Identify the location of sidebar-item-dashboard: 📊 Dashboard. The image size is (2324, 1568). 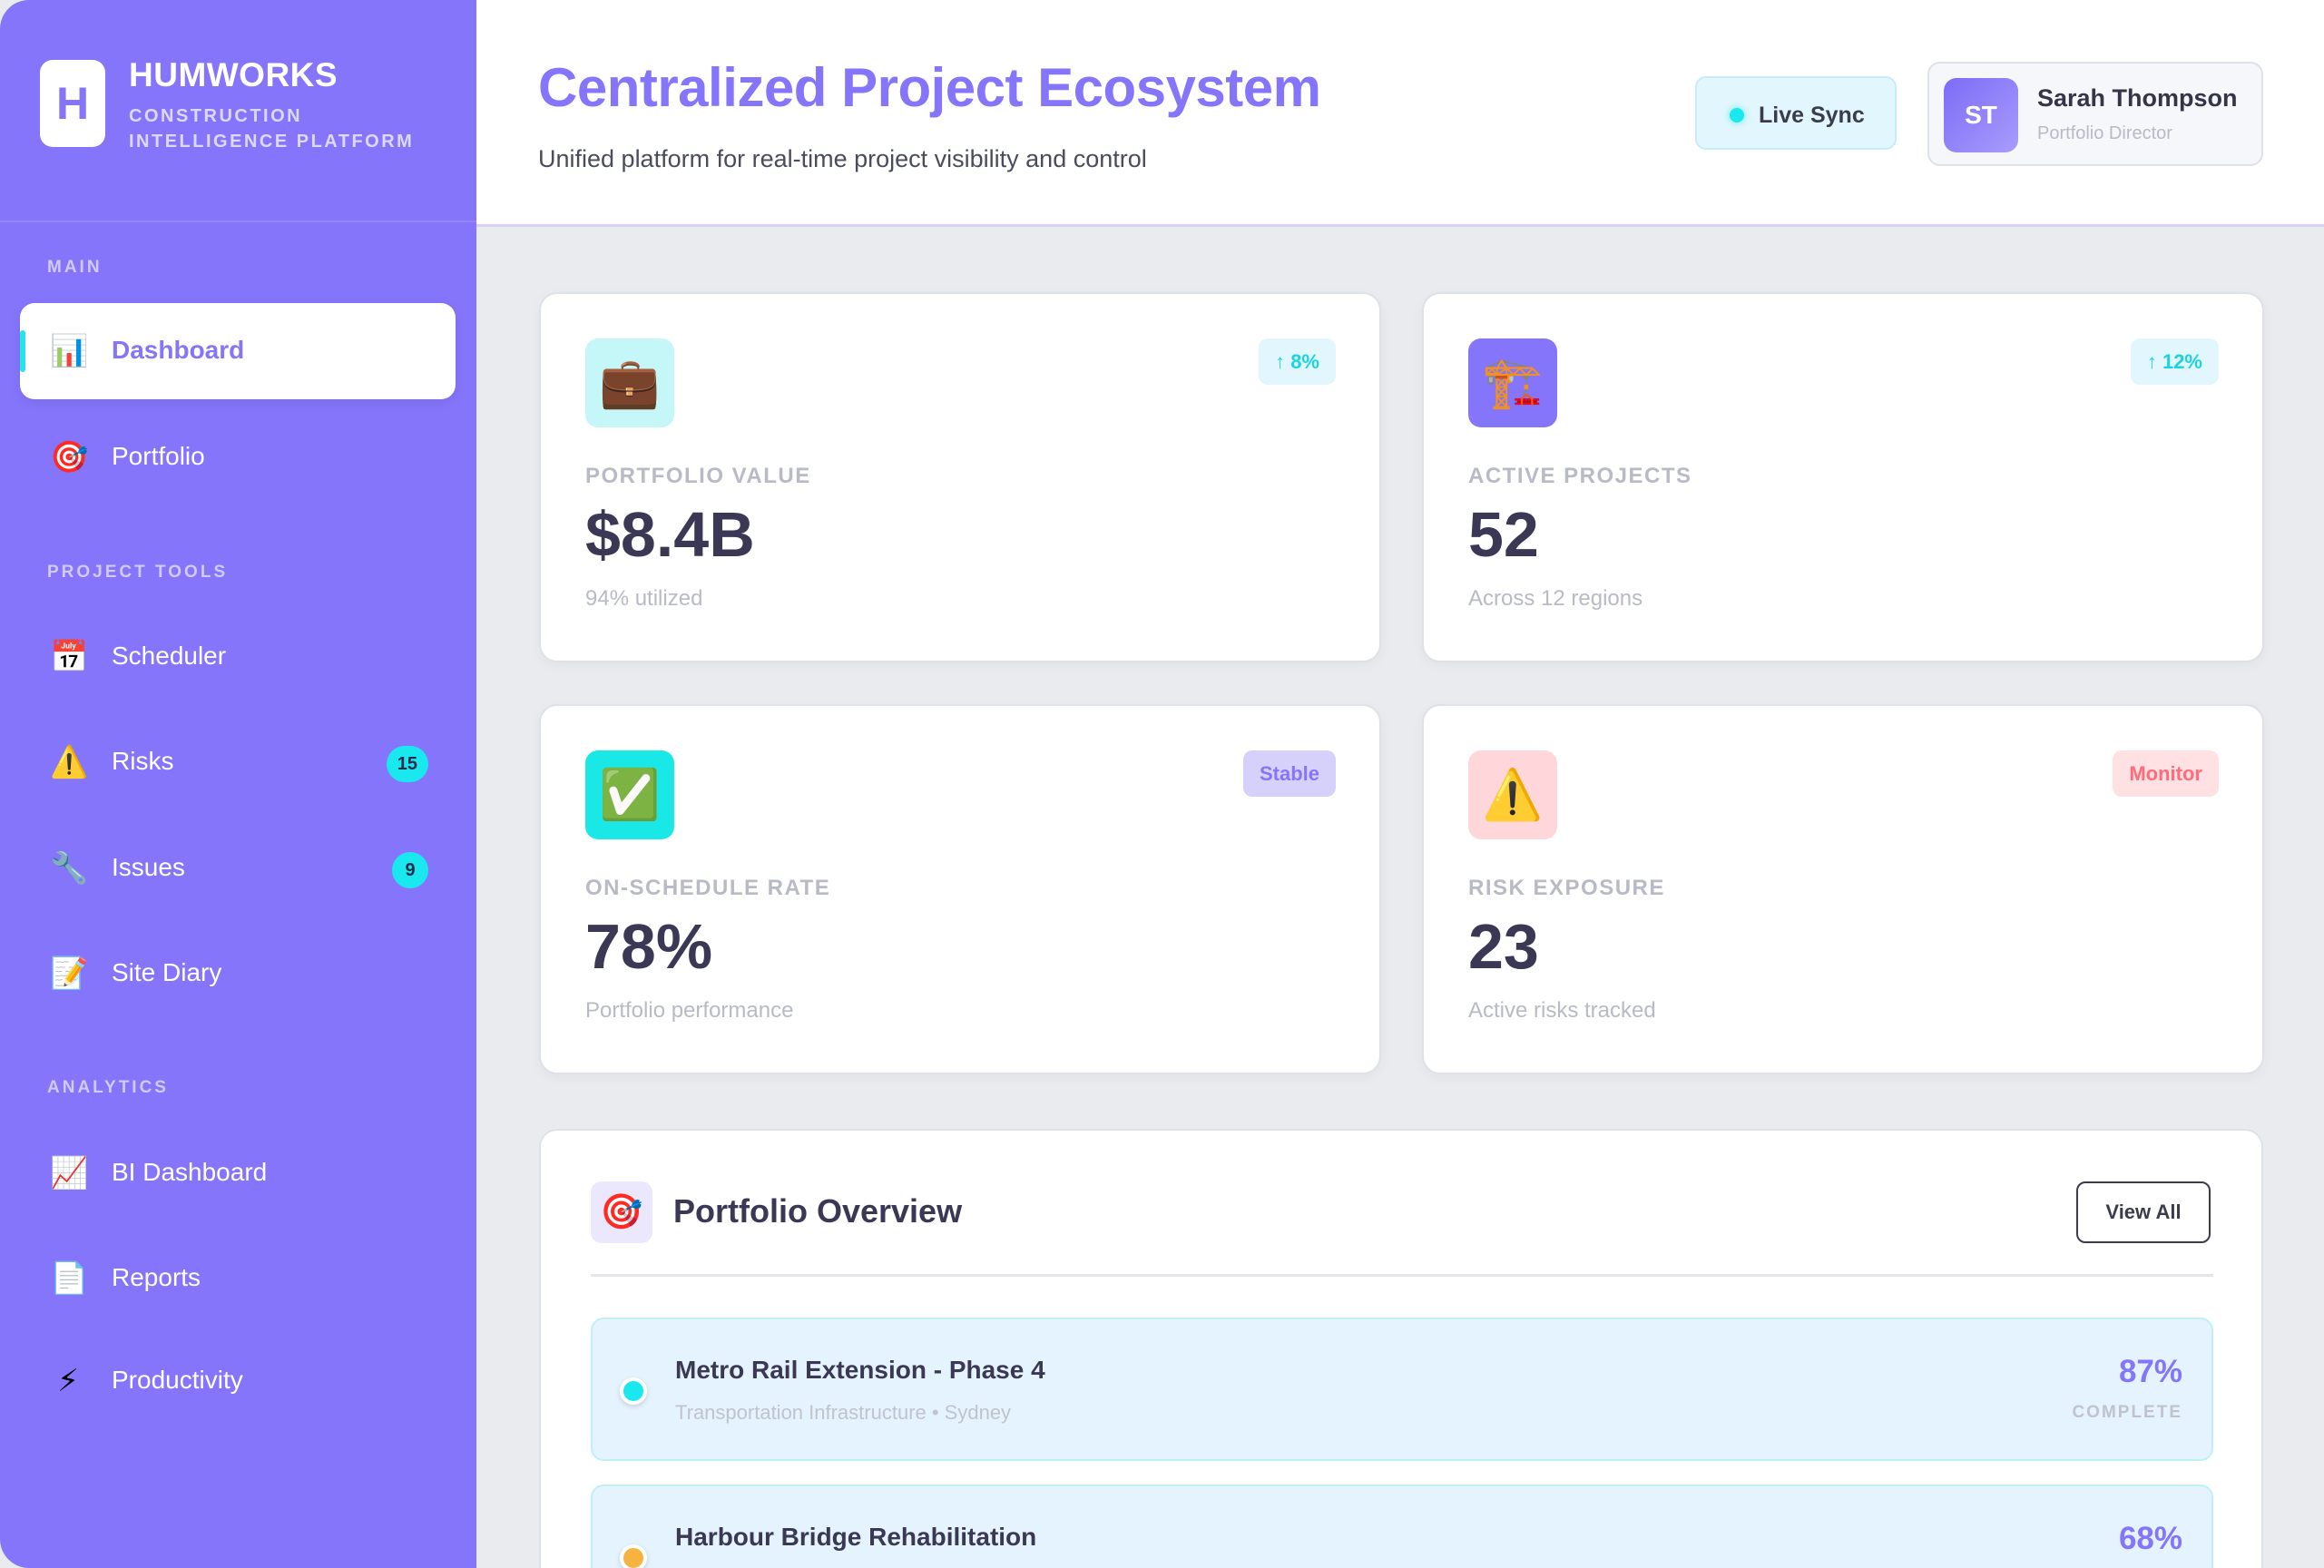
(238, 351).